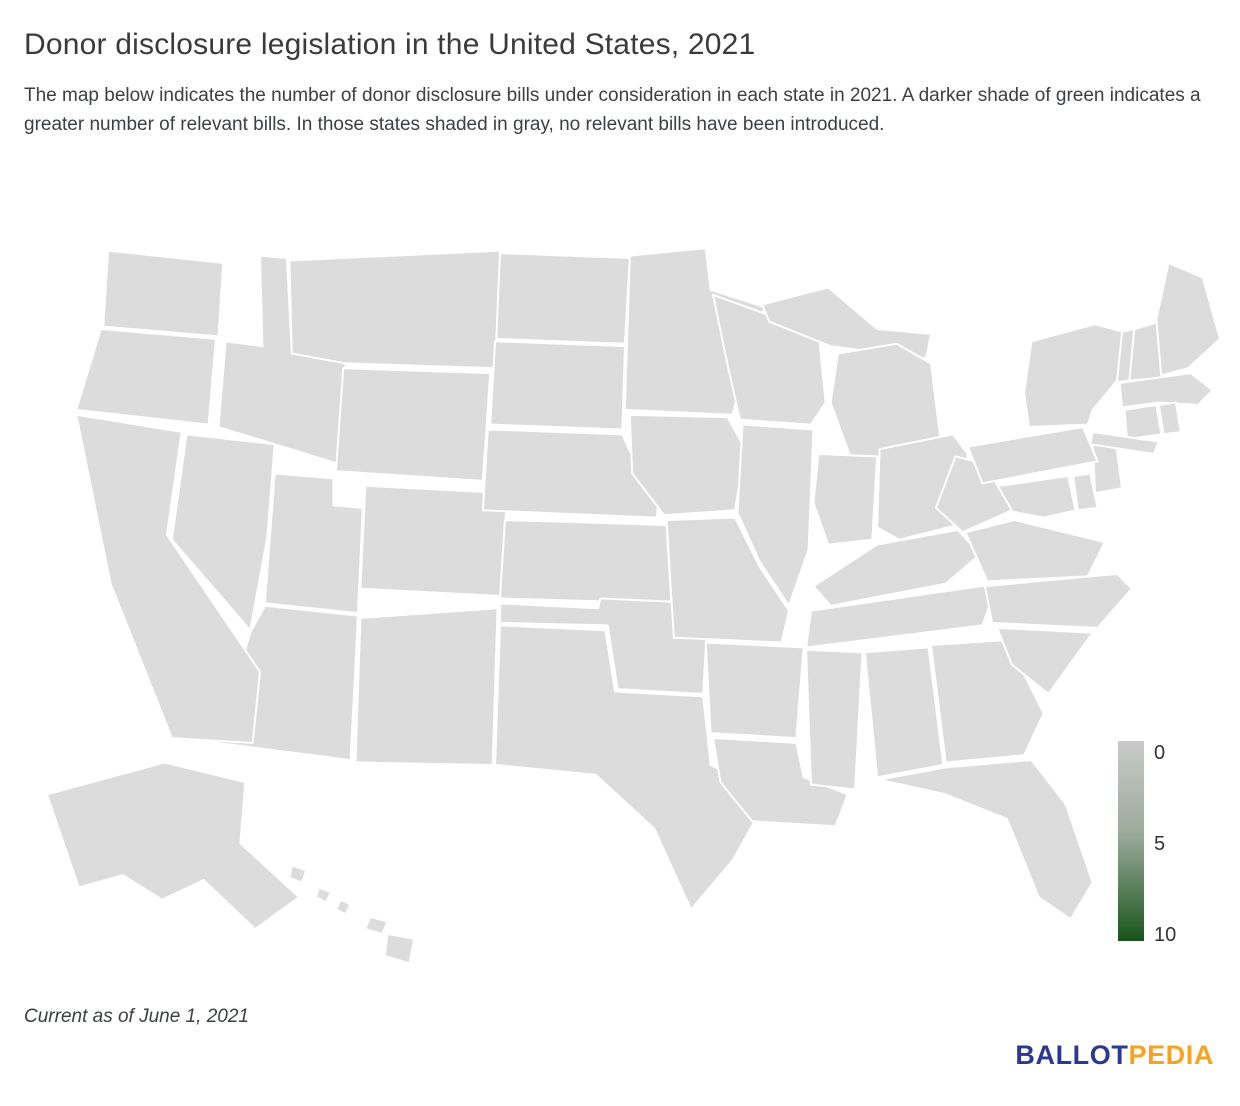 This screenshot has height=1106, width=1240. Describe the element at coordinates (986, 840) in the screenshot. I see `state-florida` at that location.